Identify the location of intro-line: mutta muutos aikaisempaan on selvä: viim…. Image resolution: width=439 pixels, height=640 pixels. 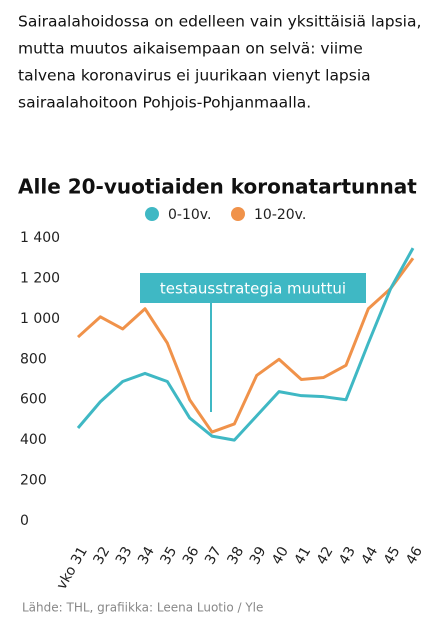
(190, 49).